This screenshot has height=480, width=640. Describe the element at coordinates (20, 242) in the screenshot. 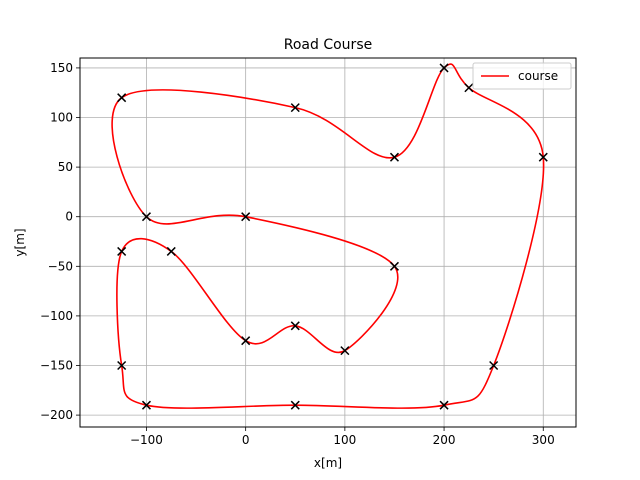

I see `y-axis-label: y[m]` at that location.